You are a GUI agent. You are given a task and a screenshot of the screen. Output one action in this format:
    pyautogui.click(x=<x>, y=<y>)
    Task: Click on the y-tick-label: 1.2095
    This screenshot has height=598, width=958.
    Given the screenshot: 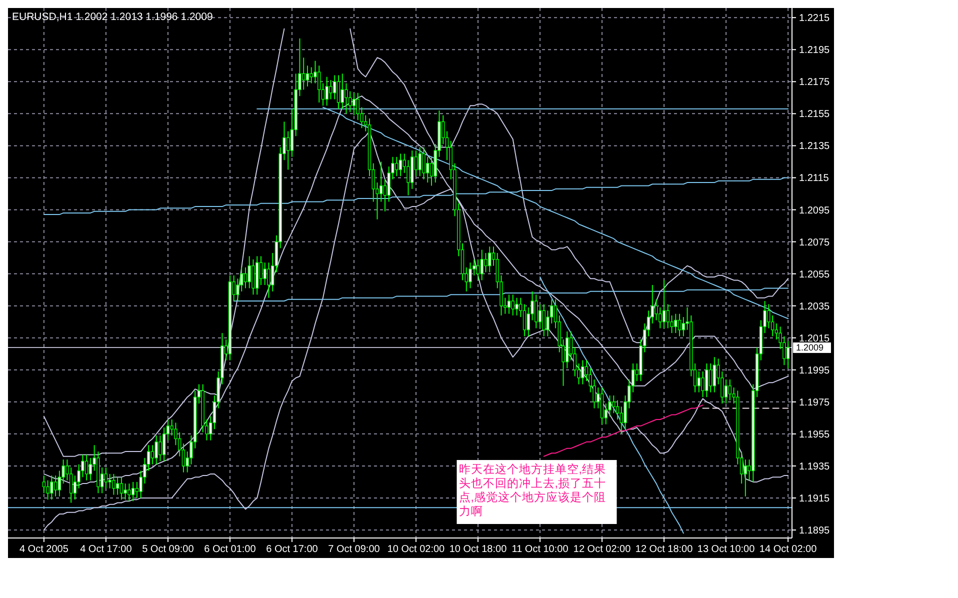 What is the action you would take?
    pyautogui.click(x=814, y=210)
    